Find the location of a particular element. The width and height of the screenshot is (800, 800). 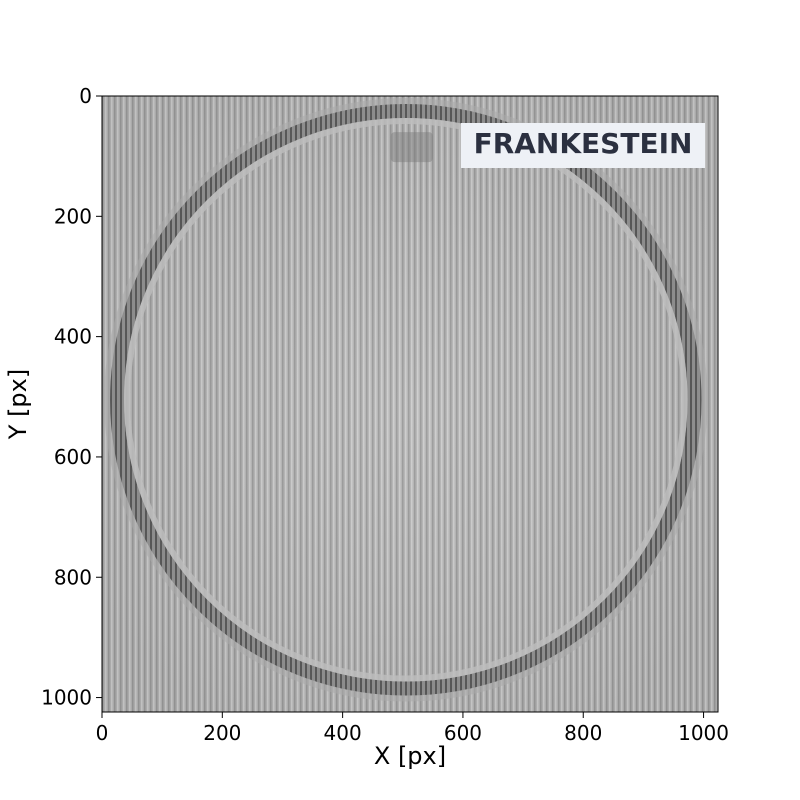

y-tick-label: 0 is located at coordinates (85, 96).